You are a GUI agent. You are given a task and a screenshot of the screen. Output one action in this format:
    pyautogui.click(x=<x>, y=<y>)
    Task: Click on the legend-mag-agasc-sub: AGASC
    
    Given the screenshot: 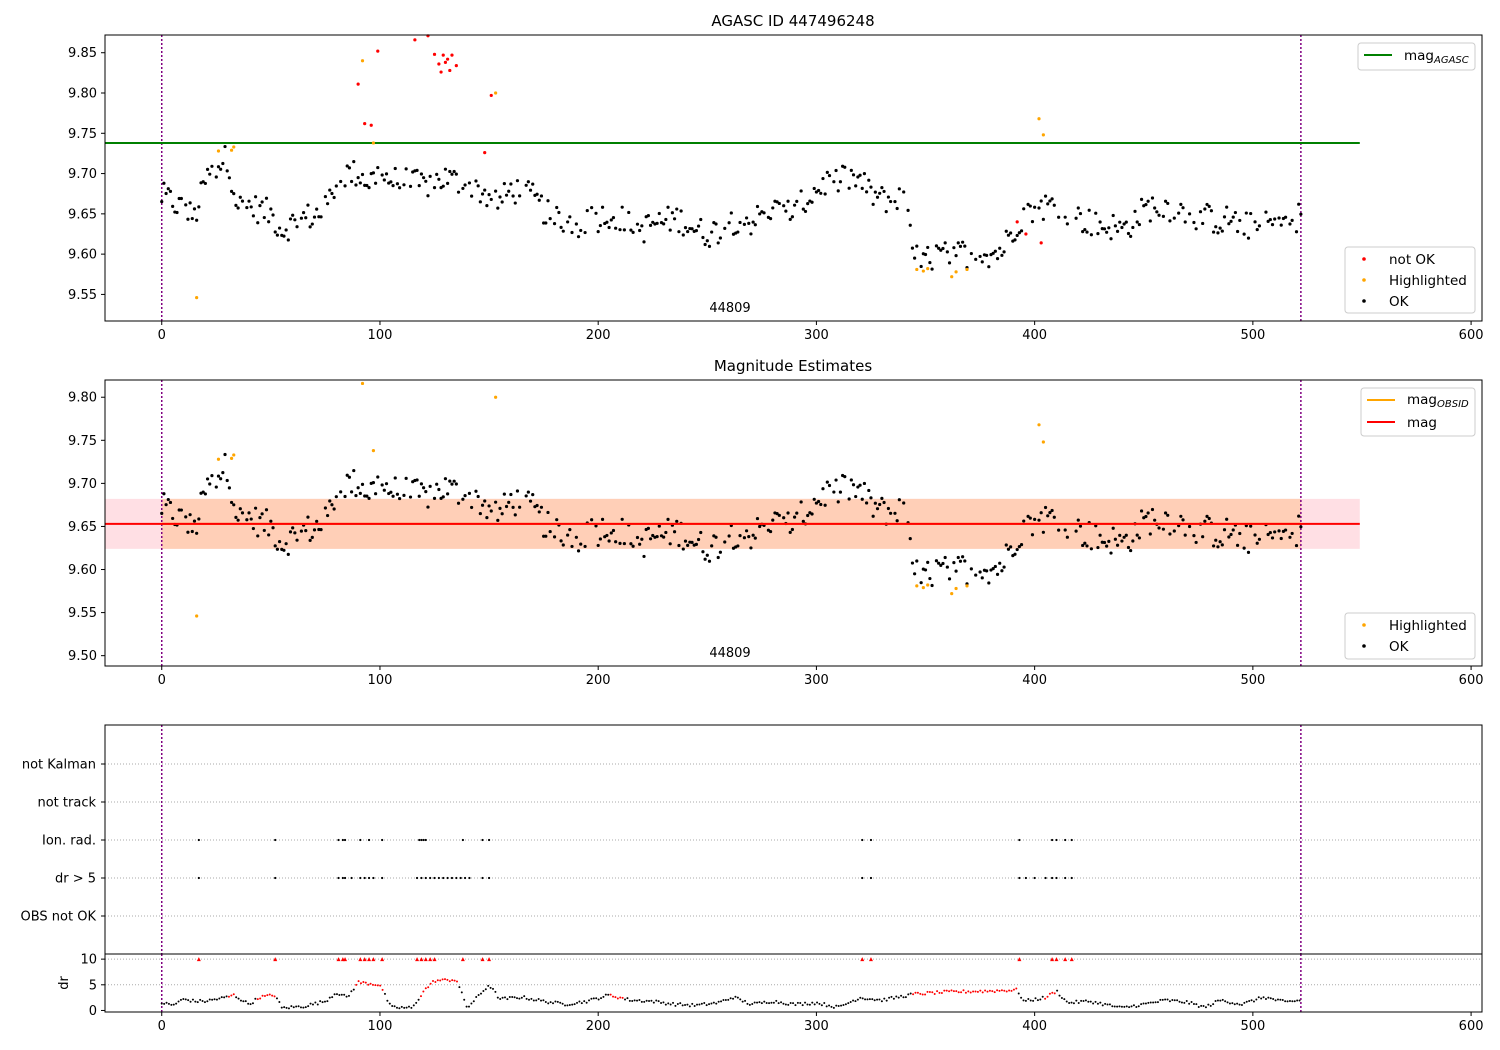 What is the action you would take?
    pyautogui.click(x=1451, y=60)
    